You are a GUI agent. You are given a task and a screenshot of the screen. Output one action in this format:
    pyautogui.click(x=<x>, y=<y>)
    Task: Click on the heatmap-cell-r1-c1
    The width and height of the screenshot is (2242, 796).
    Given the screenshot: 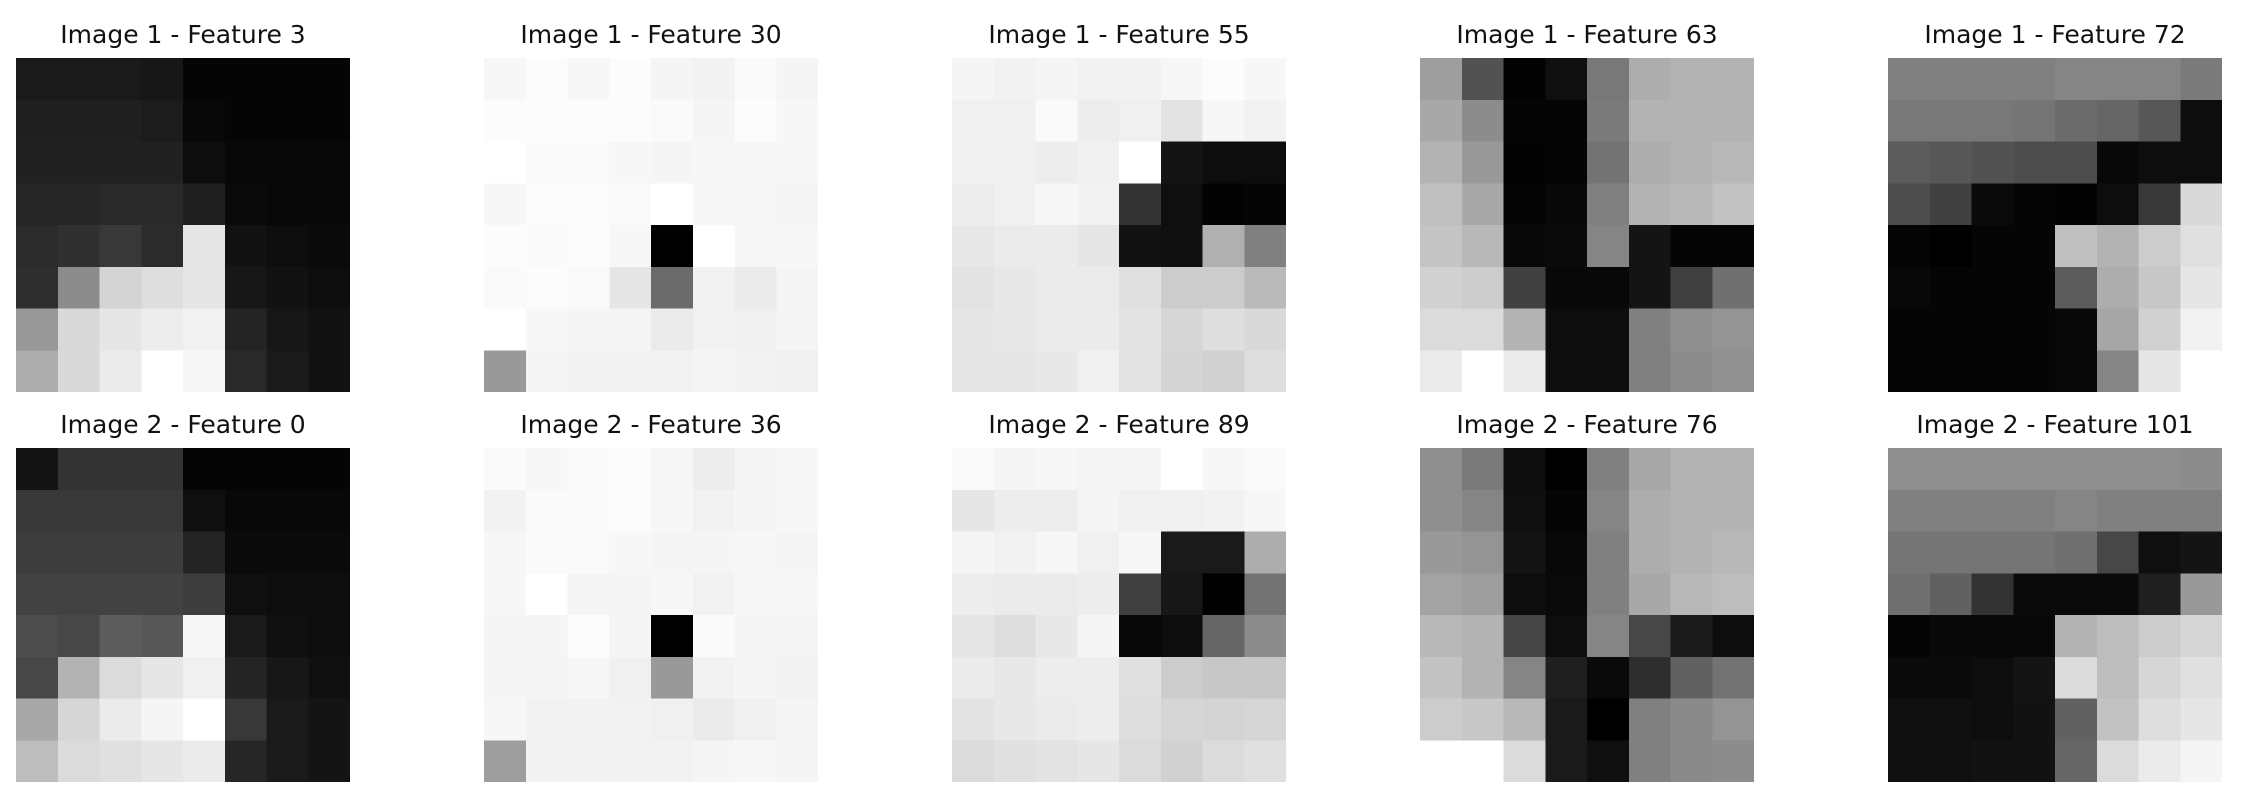 What is the action you would take?
    pyautogui.click(x=1482, y=120)
    